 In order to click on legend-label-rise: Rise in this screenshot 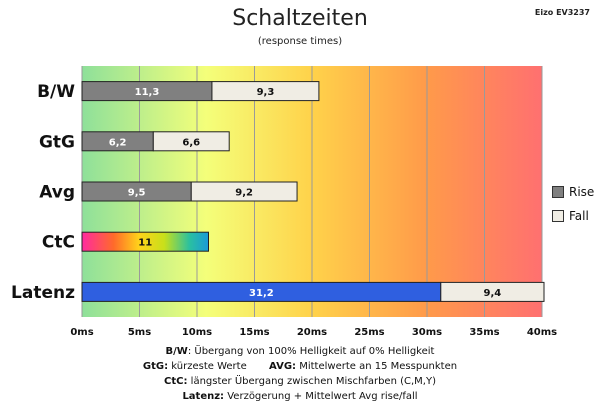, I will do `click(582, 192)`.